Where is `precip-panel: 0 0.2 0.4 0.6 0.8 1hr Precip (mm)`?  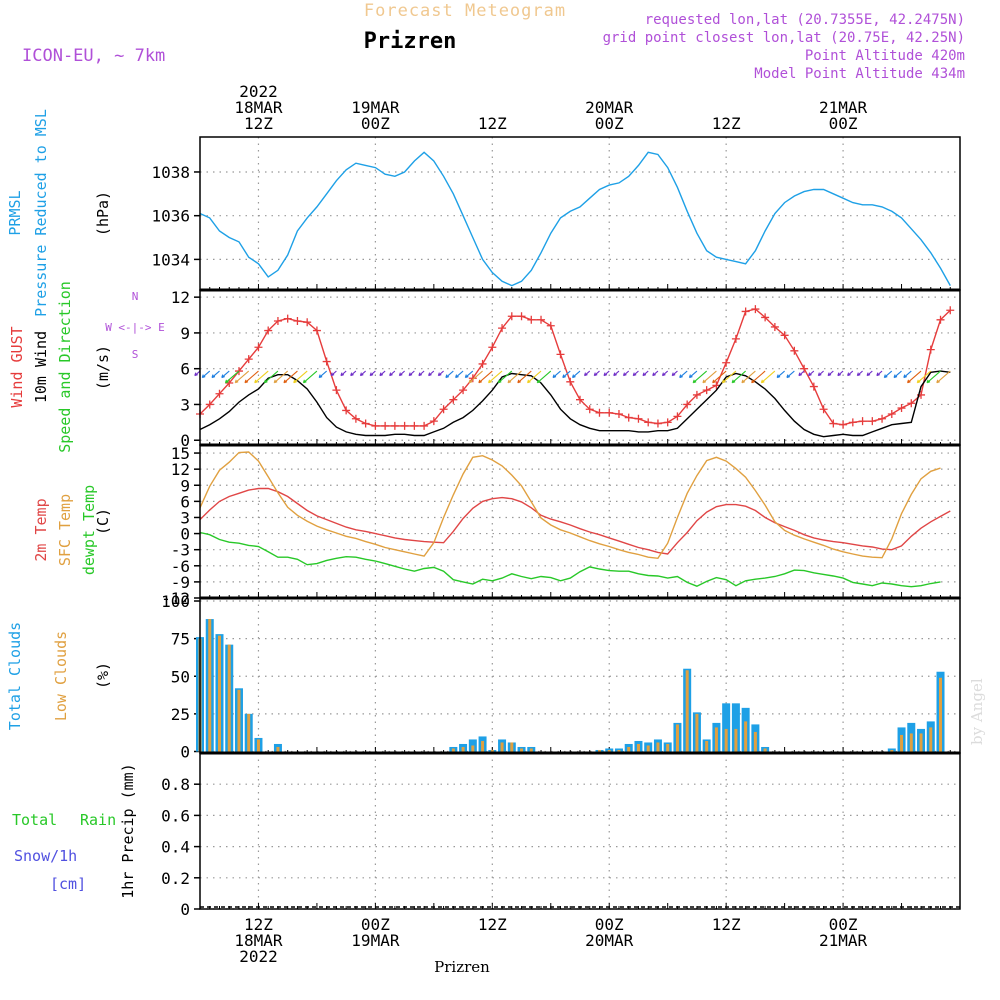
precip-panel: 0 0.2 0.4 0.6 0.8 1hr Precip (mm) is located at coordinates (540, 835).